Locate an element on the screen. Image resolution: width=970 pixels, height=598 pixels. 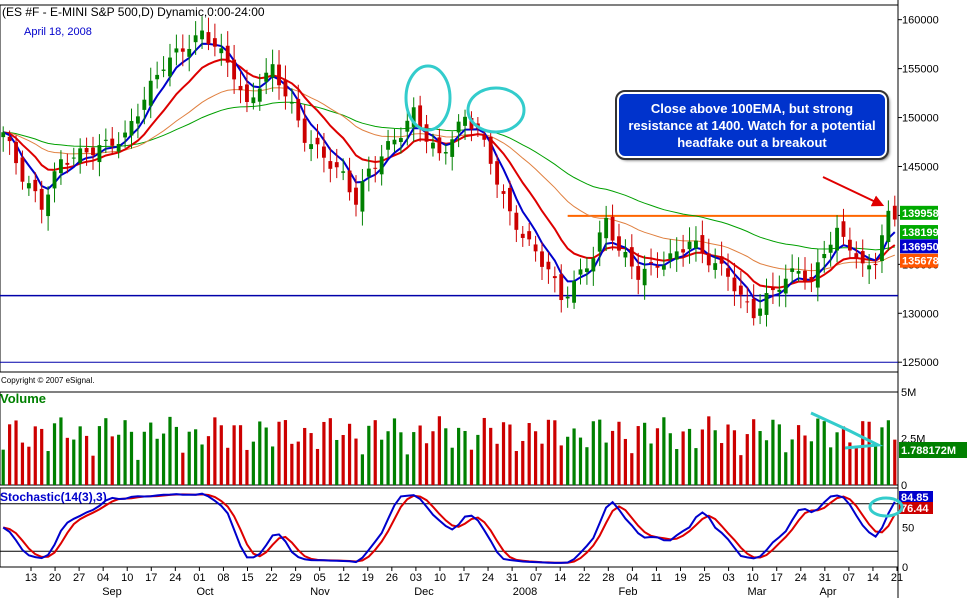
date-axis-label: 12 is located at coordinates (344, 578).